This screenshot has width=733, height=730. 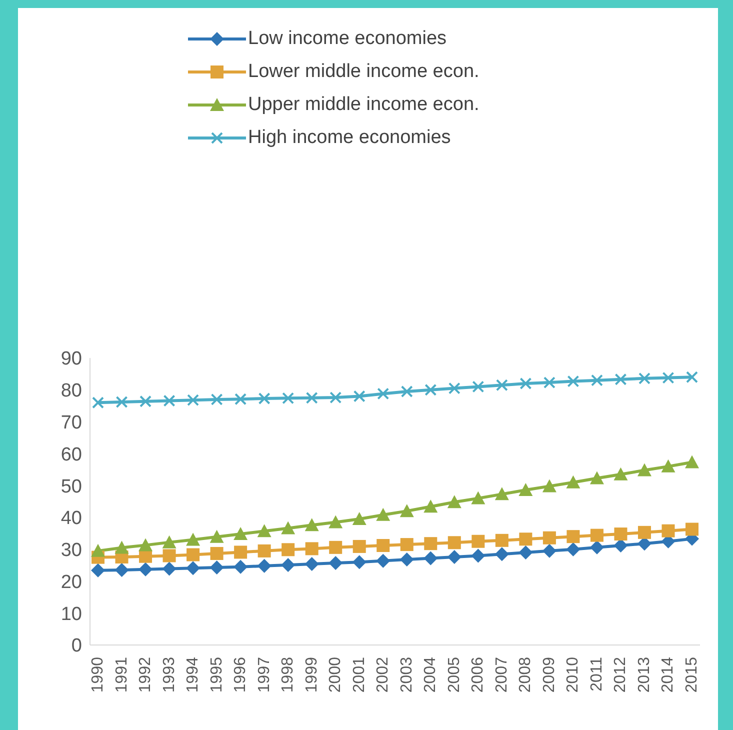 What do you see at coordinates (692, 674) in the screenshot?
I see `x-tick-label: 2015` at bounding box center [692, 674].